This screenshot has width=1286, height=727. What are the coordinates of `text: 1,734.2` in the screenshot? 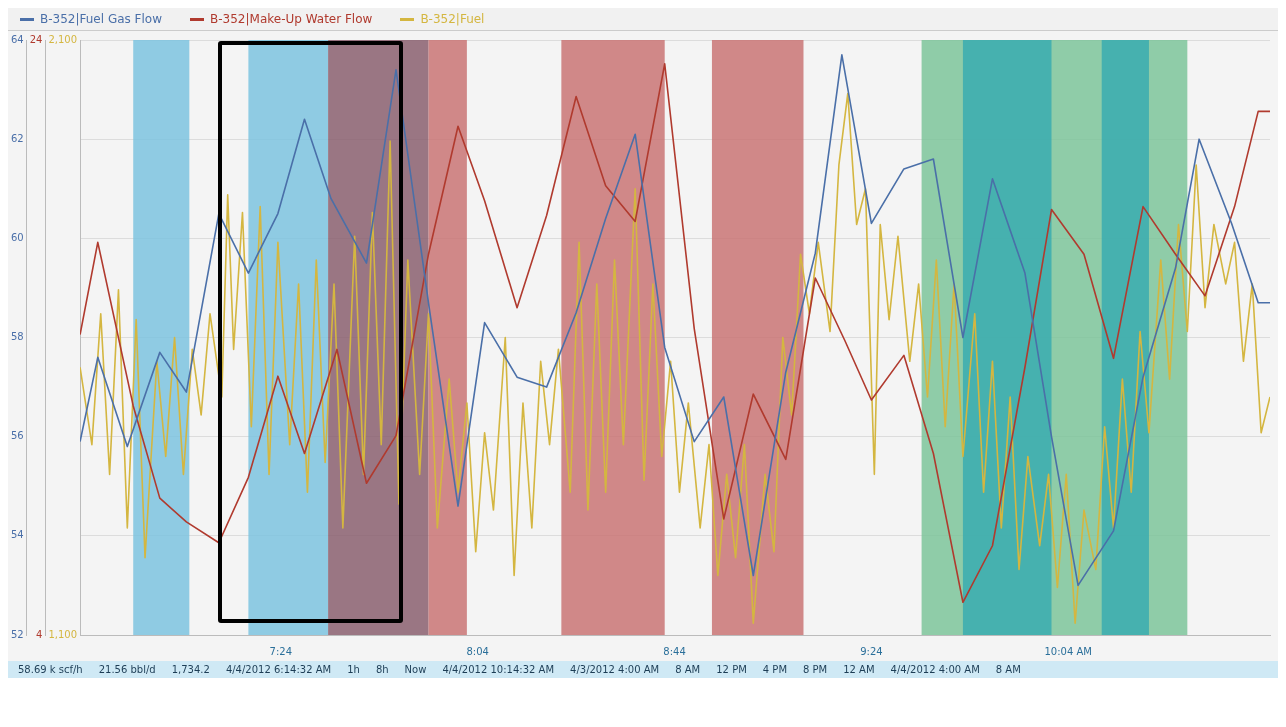 It's located at (190, 669).